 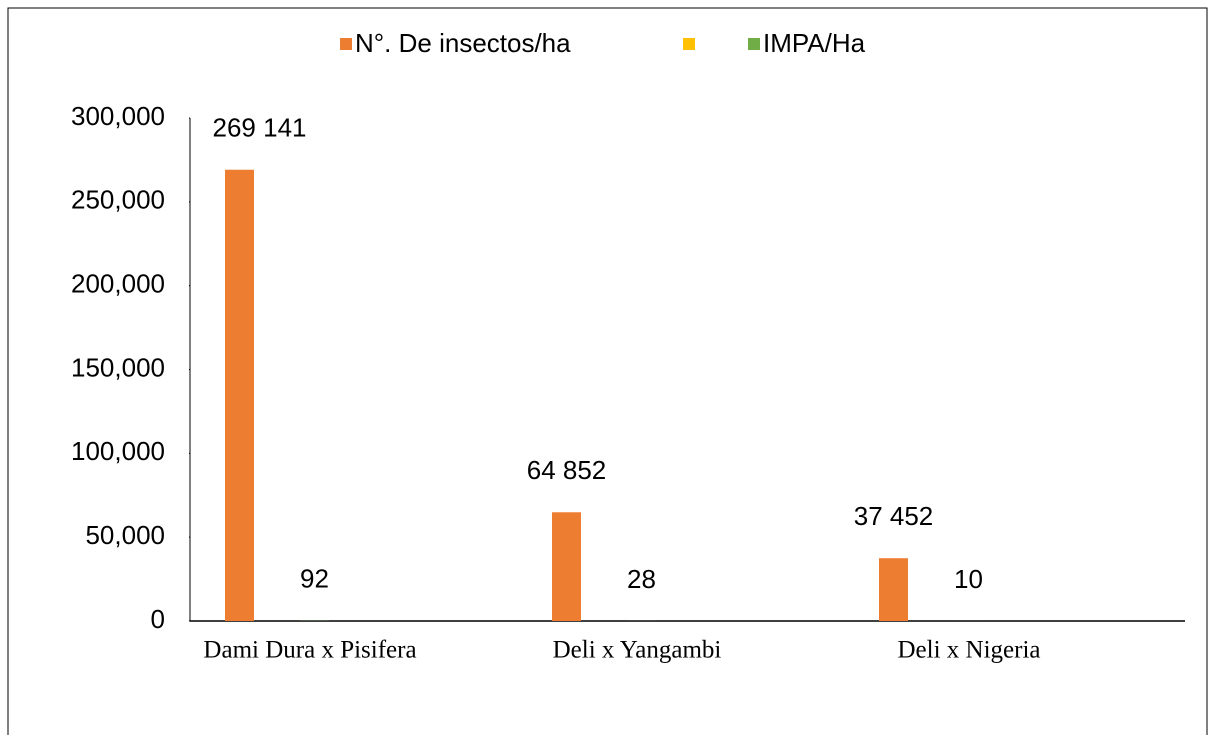 What do you see at coordinates (118, 116) in the screenshot?
I see `y-tick-label: 300,000` at bounding box center [118, 116].